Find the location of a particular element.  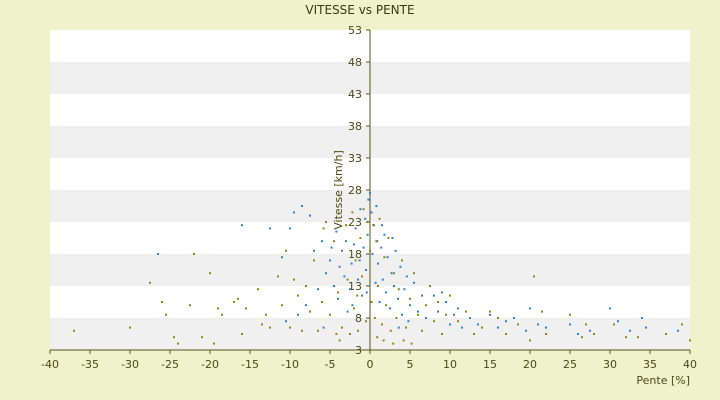

x-tick-label: -25 is located at coordinates (170, 364).